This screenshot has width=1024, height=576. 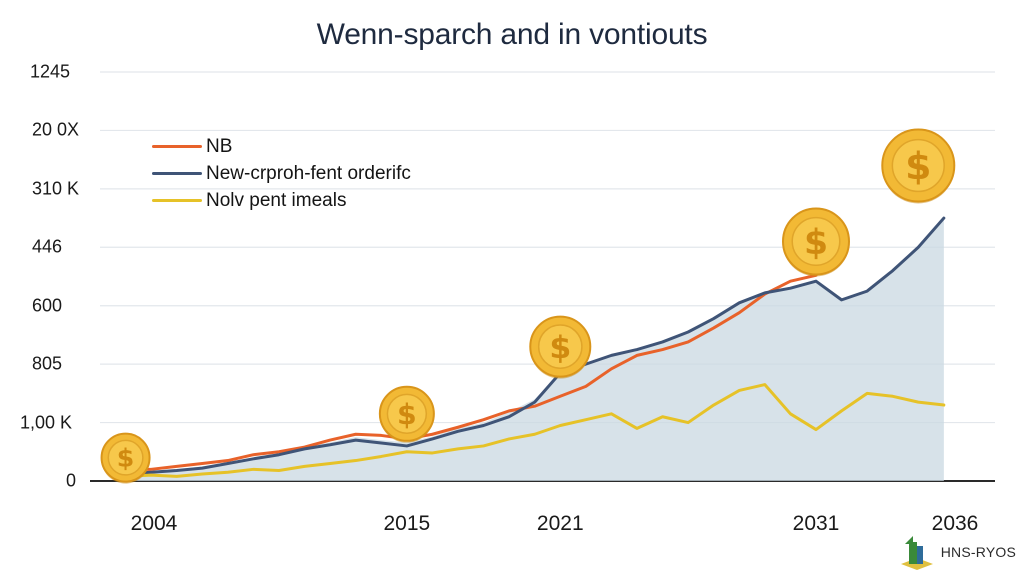 I want to click on y-tick-label: 600, so click(x=47, y=305).